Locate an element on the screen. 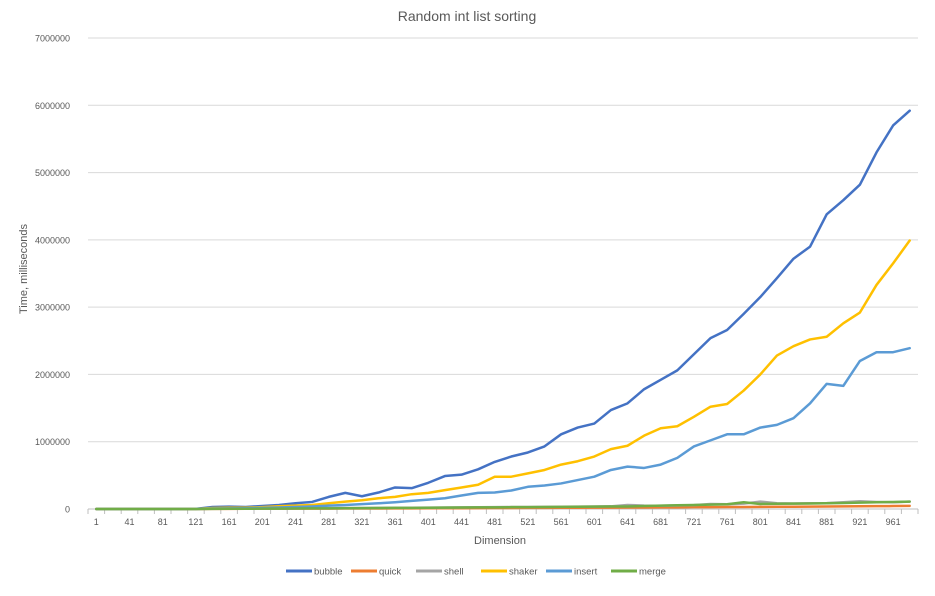  x-tick-label: 801 is located at coordinates (760, 522).